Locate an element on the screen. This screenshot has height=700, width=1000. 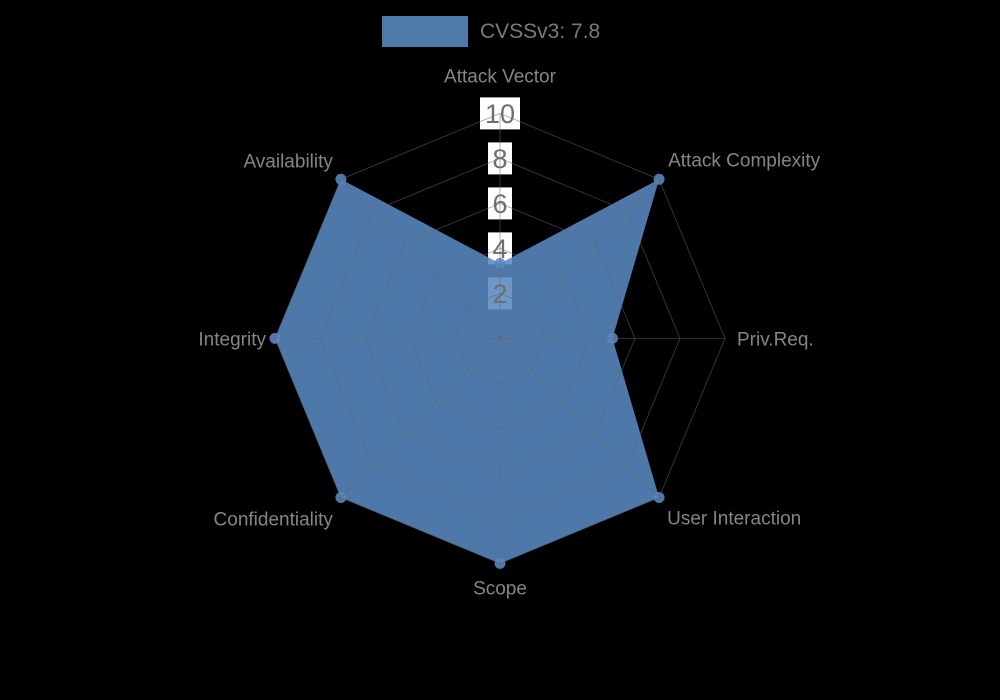
axis-label-attack-complexity: Attack Complexity is located at coordinates (744, 160).